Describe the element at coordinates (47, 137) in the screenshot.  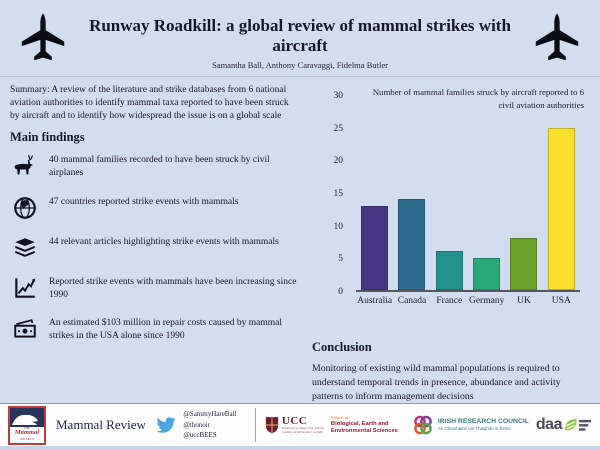
I see `findings-heading: Main findings` at that location.